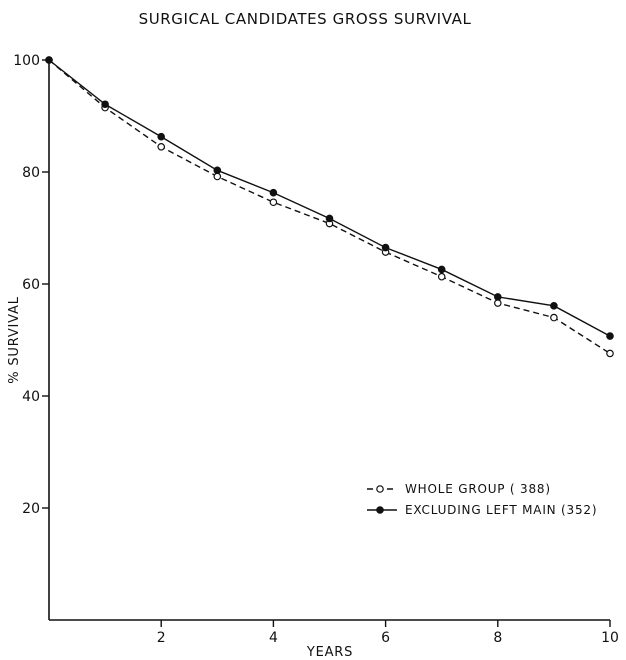 This screenshot has width=626, height=660. Describe the element at coordinates (161, 638) in the screenshot. I see `x-tick-label: 2` at that location.